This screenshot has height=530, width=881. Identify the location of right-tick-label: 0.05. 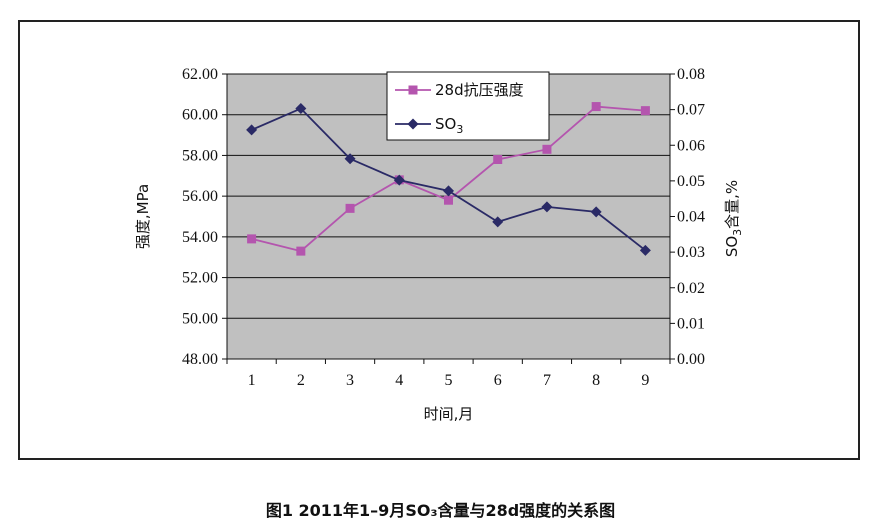
(691, 181).